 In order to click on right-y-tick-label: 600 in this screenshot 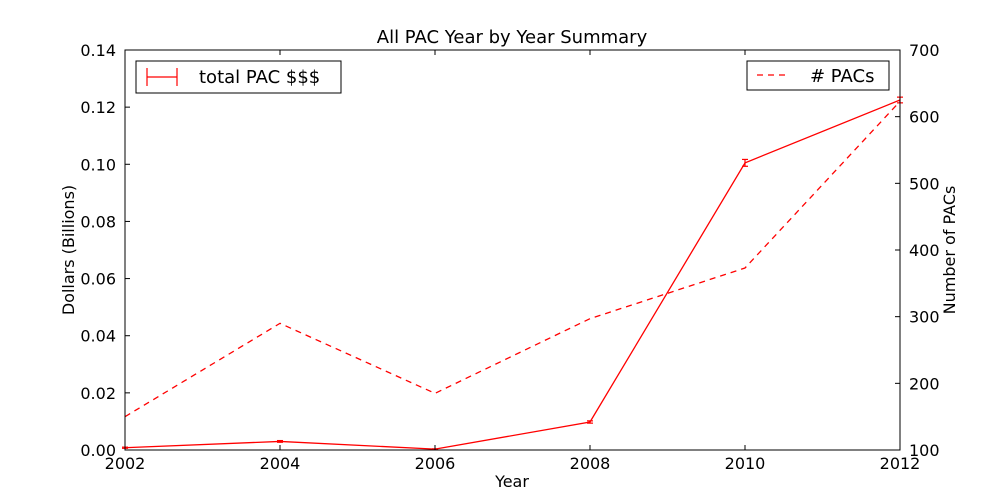, I will do `click(924, 117)`.